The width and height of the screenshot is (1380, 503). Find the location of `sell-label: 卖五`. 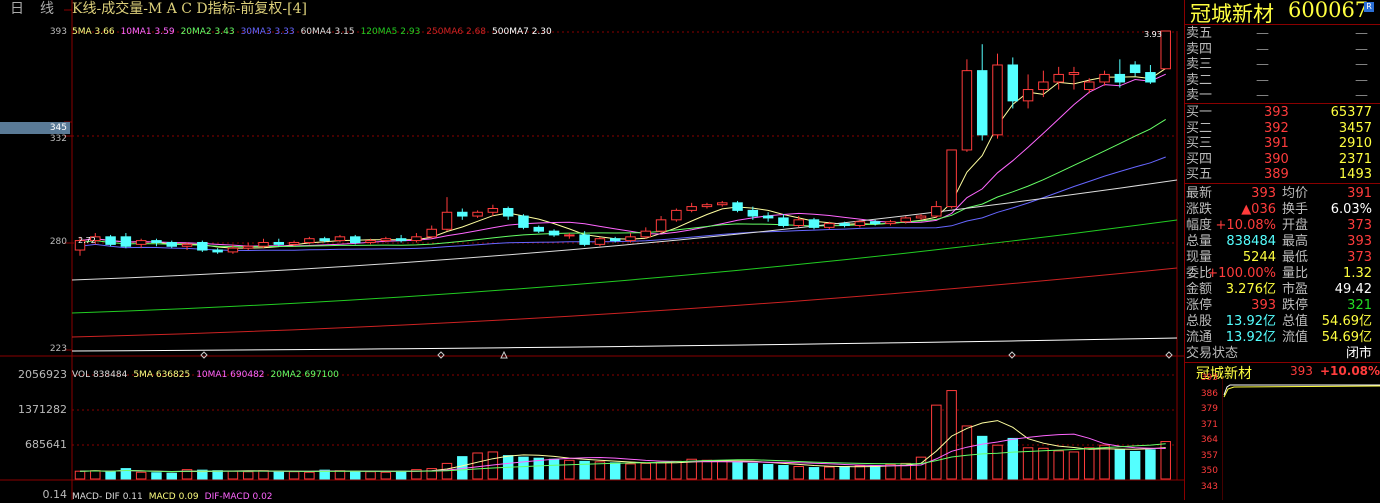

sell-label: 卖五 is located at coordinates (1199, 33).